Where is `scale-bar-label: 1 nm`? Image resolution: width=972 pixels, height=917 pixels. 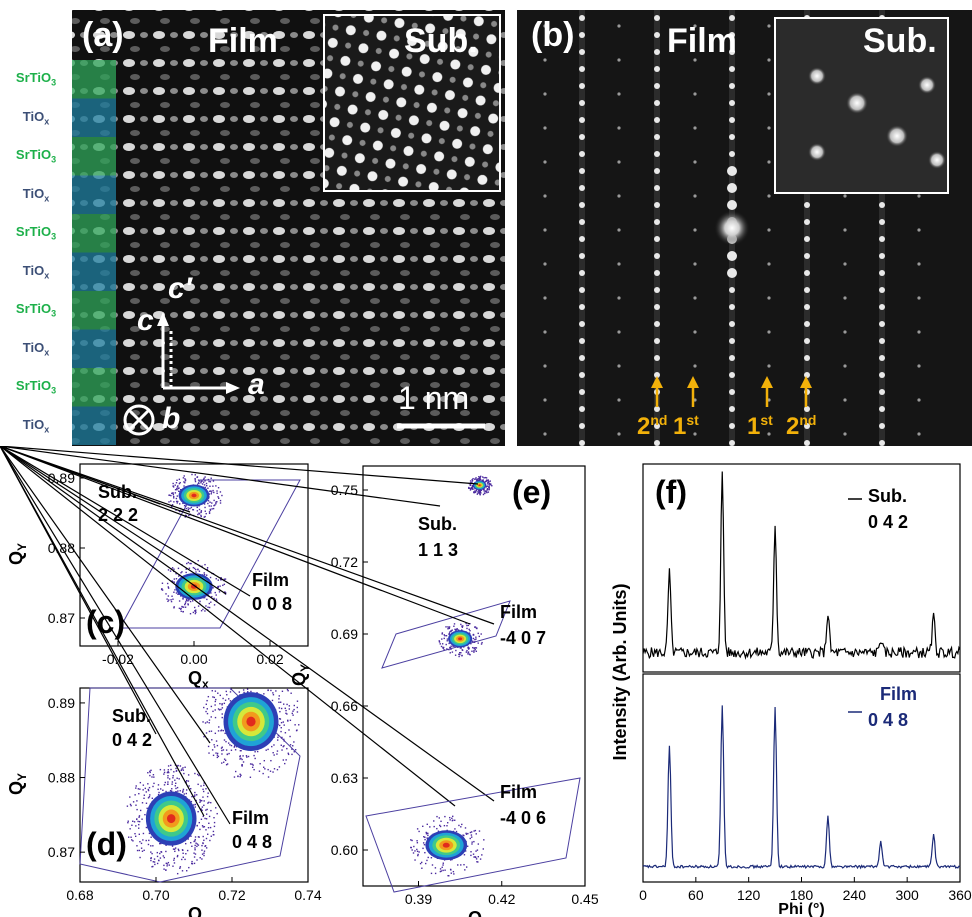
scale-bar-label: 1 nm is located at coordinates (434, 398).